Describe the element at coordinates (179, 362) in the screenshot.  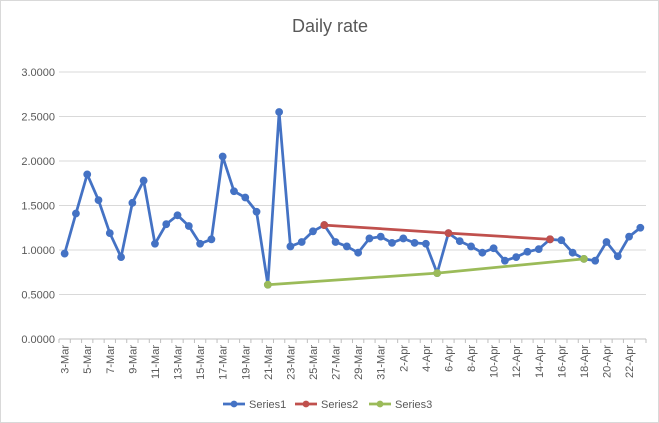
I see `x-tick-label: 13-Mar` at that location.